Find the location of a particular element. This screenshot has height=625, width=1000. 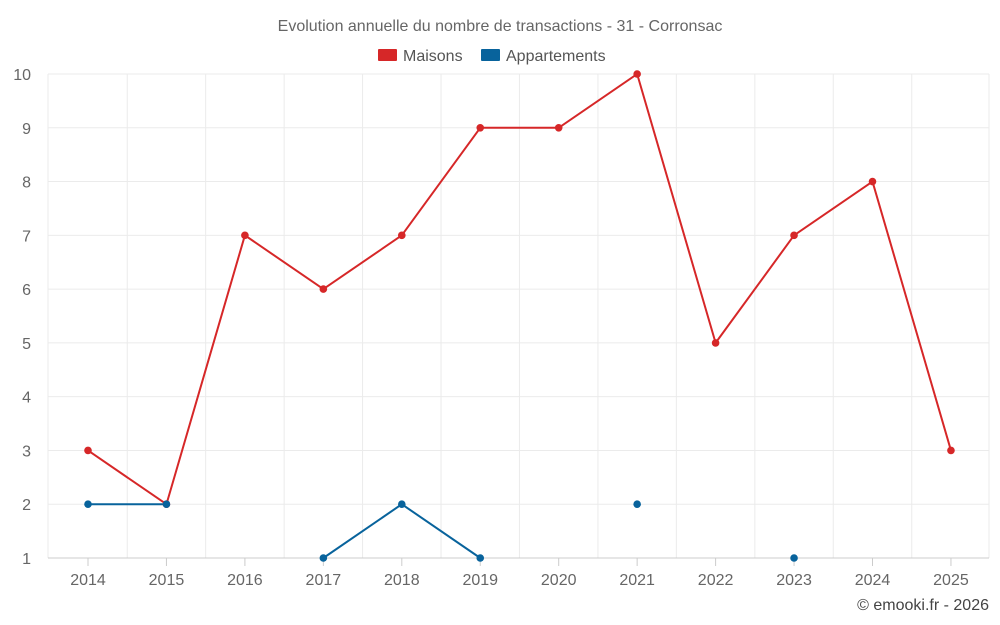

data-point-appartements-2018 is located at coordinates (402, 504).